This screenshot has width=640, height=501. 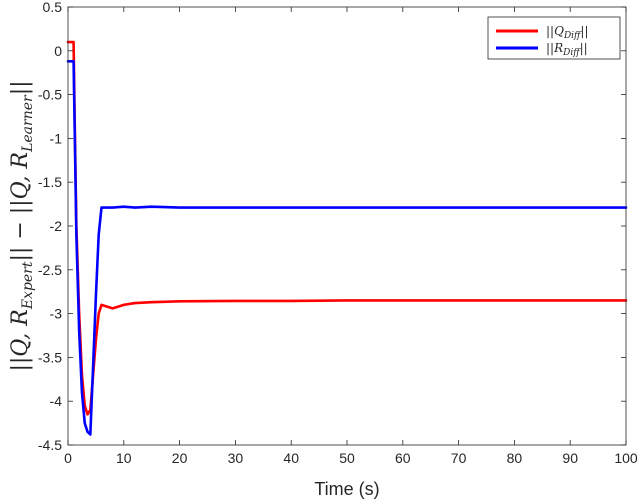 I want to click on x-tick-label: 30, so click(x=236, y=458).